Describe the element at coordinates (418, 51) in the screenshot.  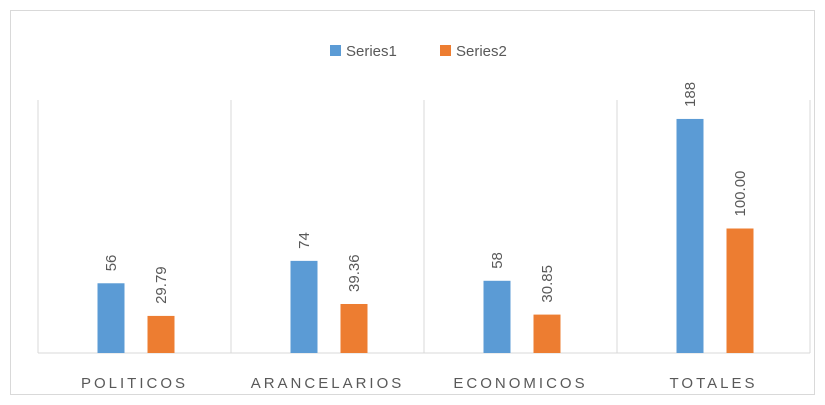
I see `legend: Series1 Series2` at that location.